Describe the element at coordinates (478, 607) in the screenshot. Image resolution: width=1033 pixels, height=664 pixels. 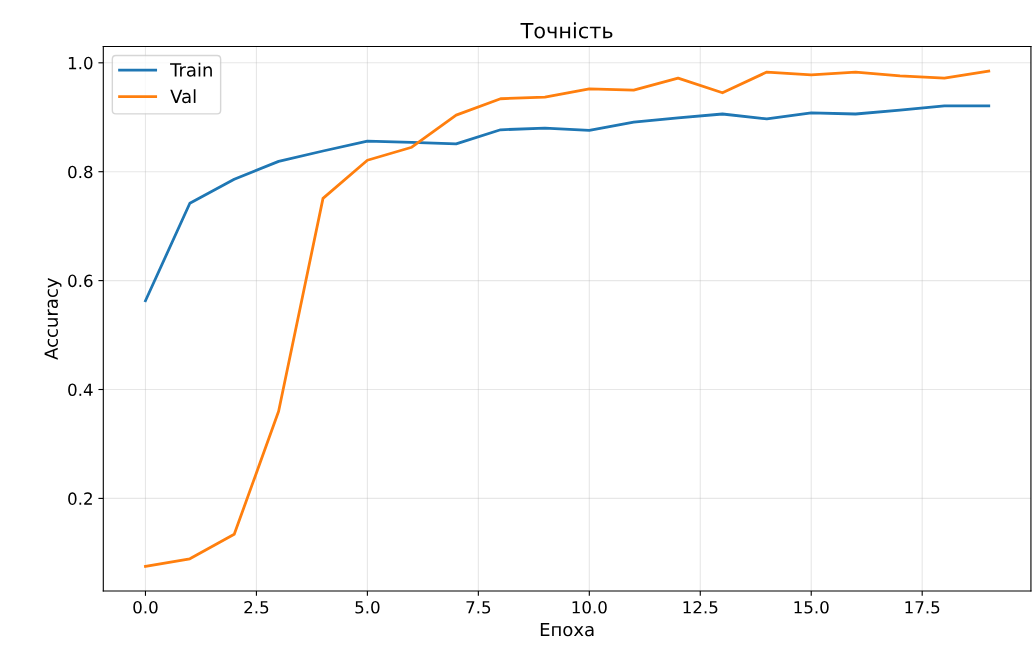
I see `x-tick-label: 7.5` at that location.